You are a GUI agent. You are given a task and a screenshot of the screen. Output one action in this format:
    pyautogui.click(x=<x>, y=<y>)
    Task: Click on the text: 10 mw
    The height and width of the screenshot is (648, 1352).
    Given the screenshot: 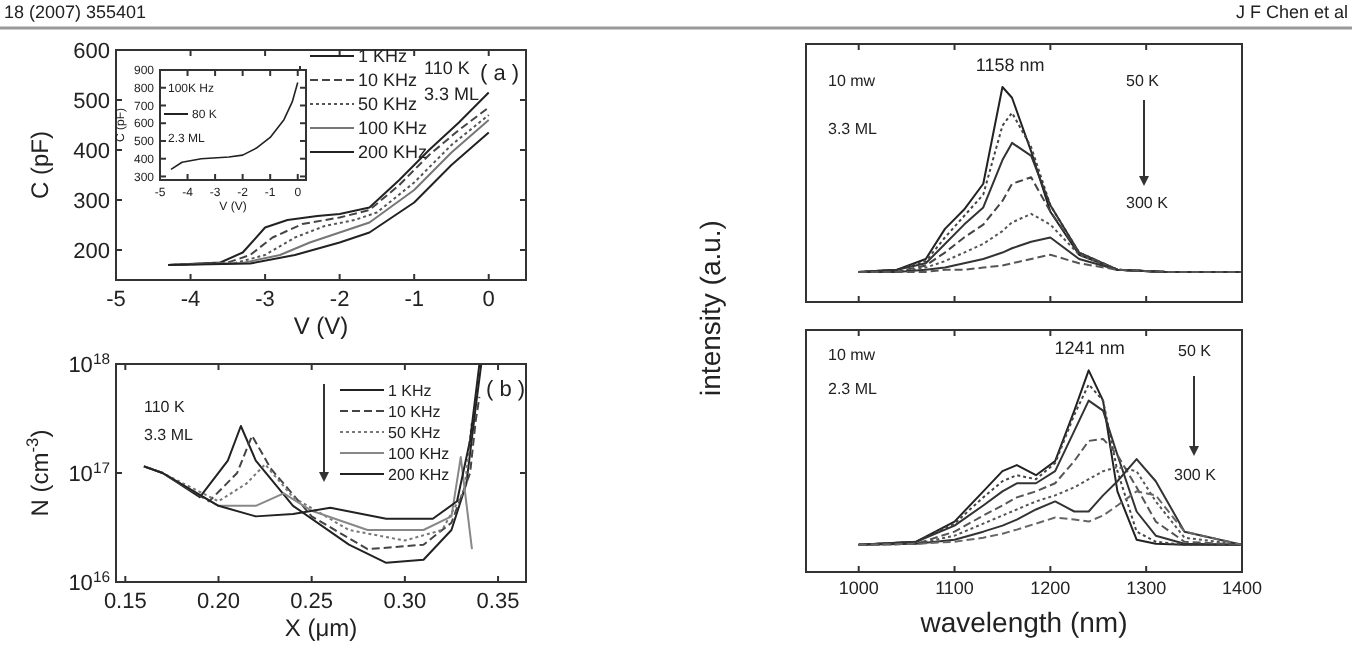 What is the action you would take?
    pyautogui.click(x=852, y=355)
    